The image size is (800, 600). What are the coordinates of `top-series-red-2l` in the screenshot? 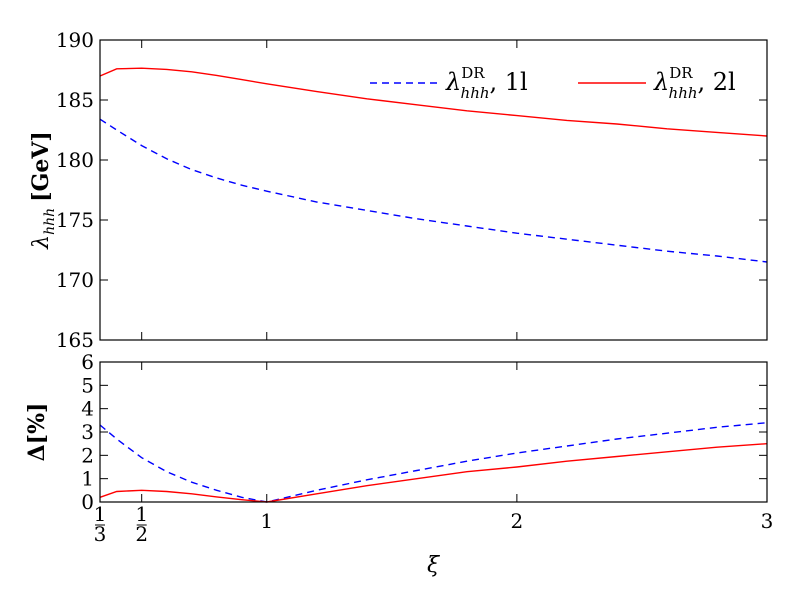 It's located at (433, 102).